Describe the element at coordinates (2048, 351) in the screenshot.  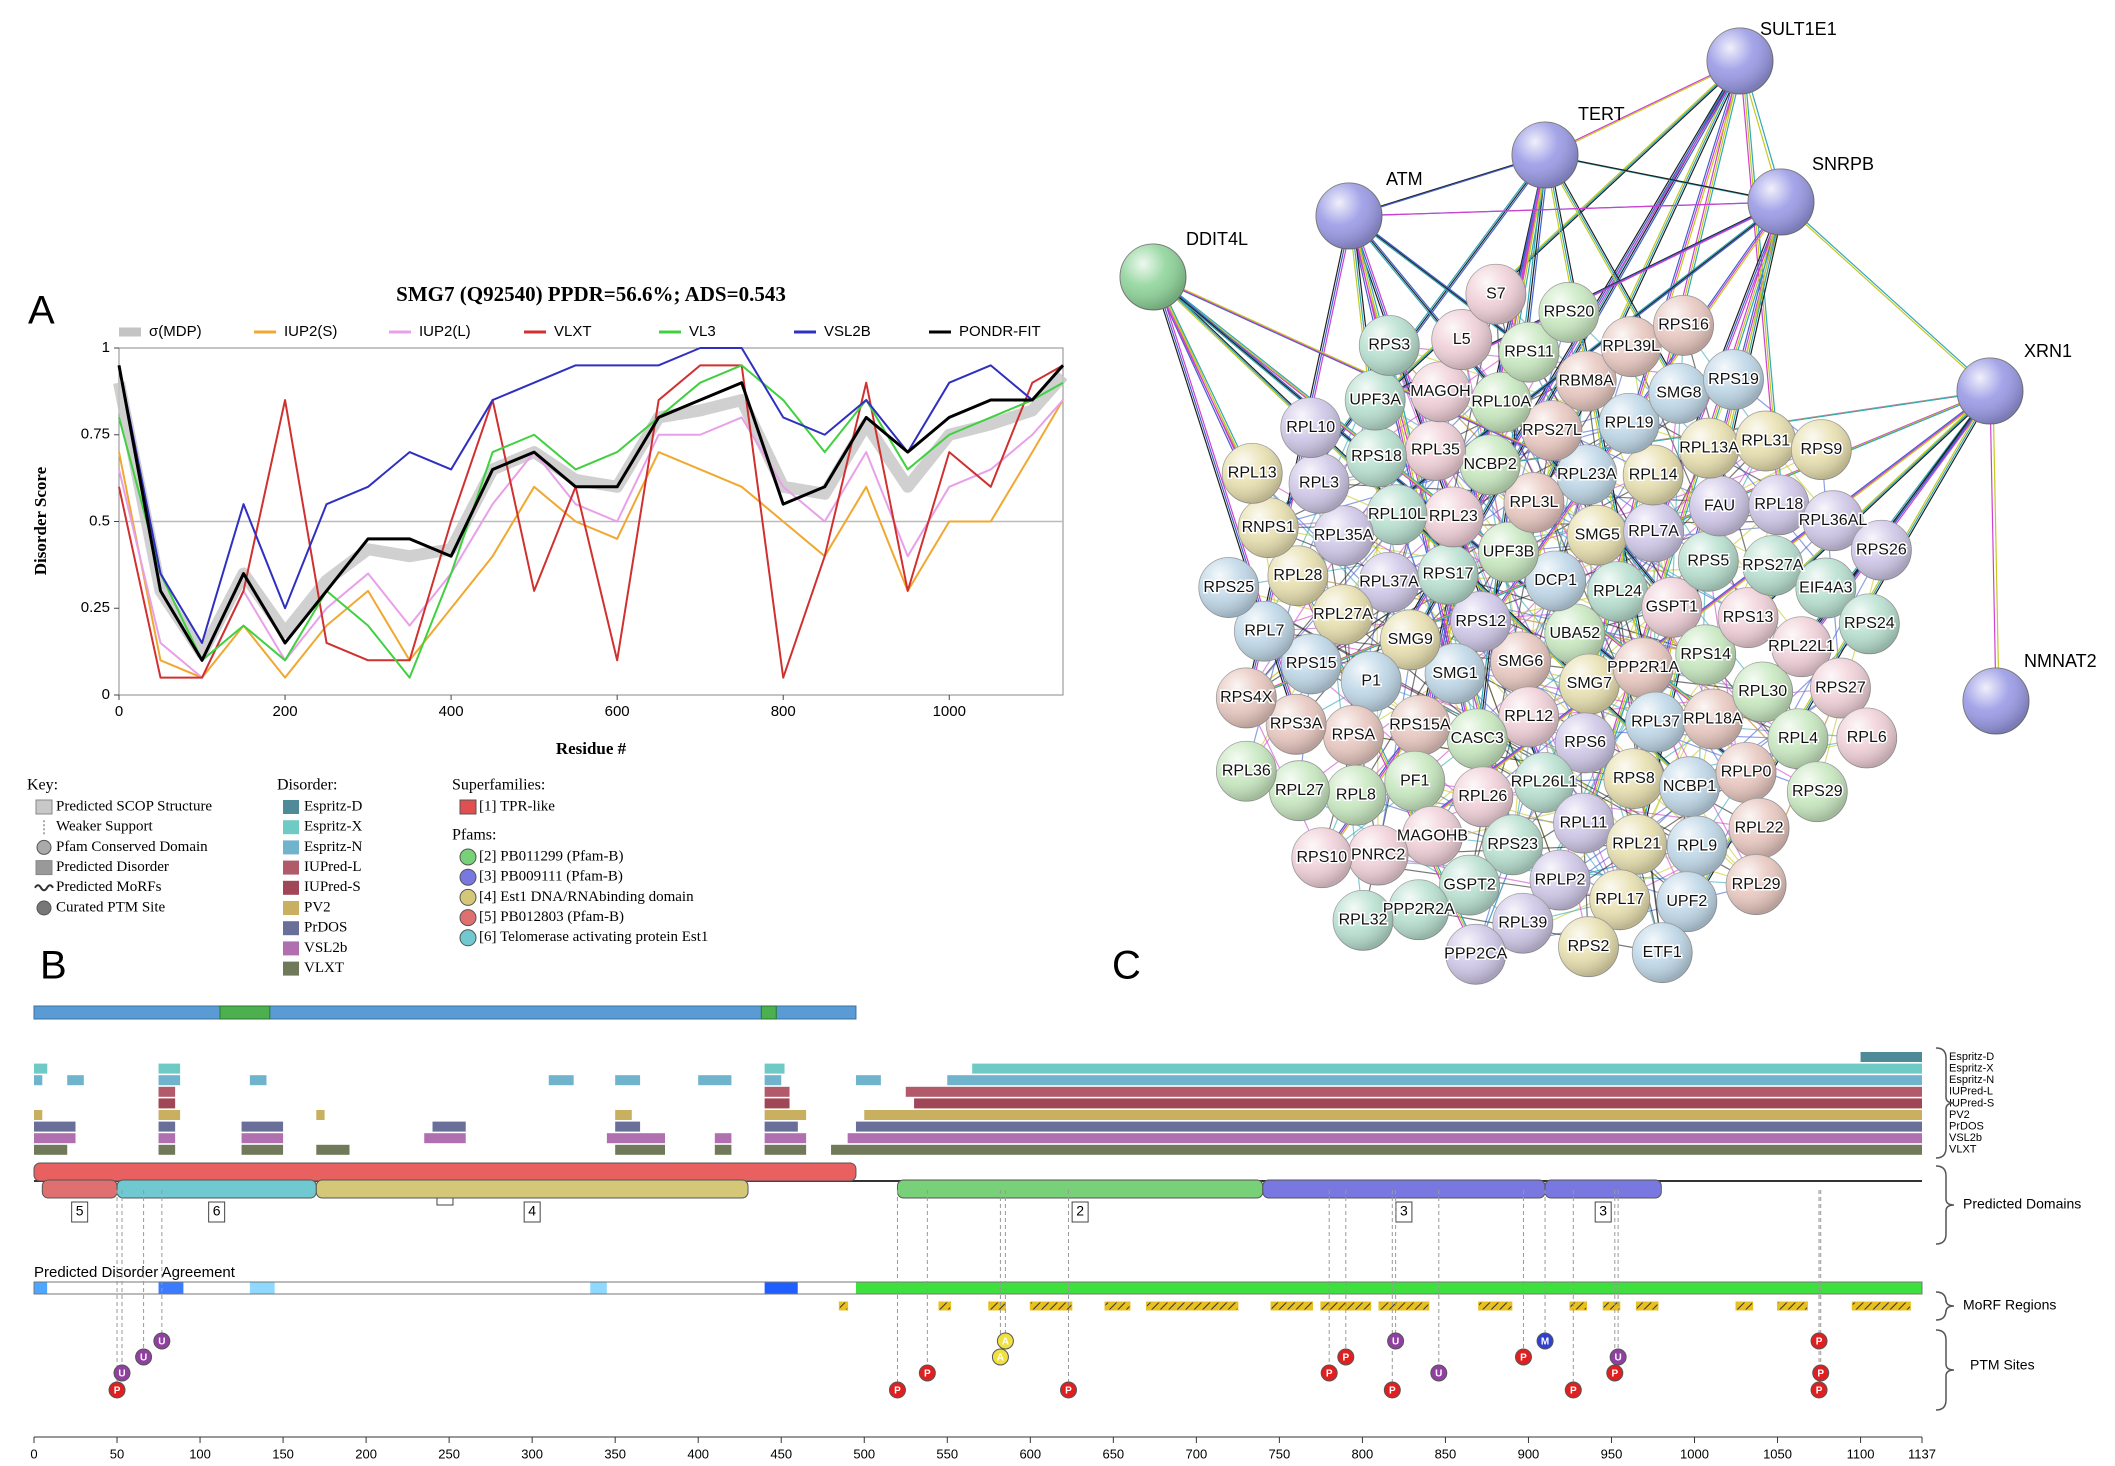
I see `hub-label: XRN1` at that location.